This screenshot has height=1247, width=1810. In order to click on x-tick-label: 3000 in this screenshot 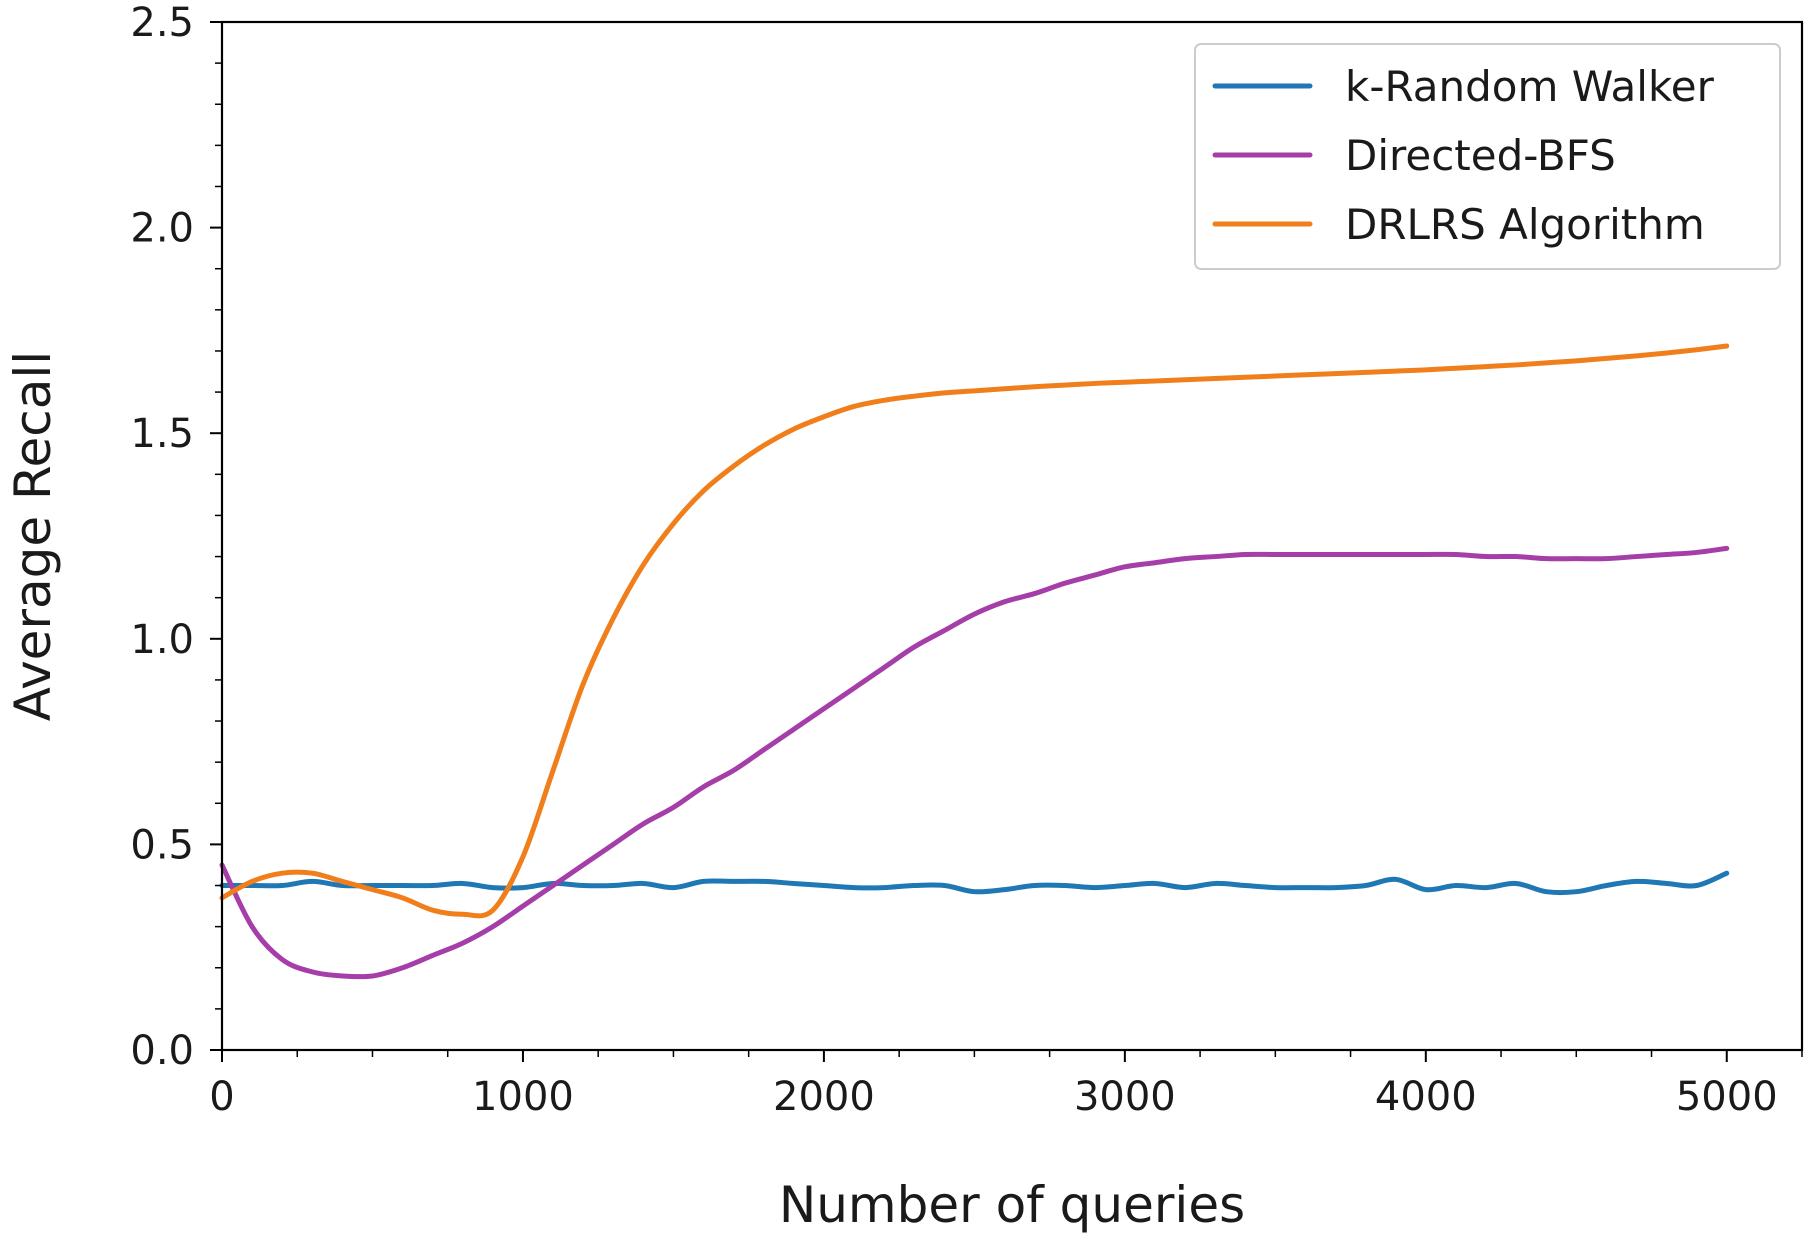, I will do `click(1125, 1097)`.